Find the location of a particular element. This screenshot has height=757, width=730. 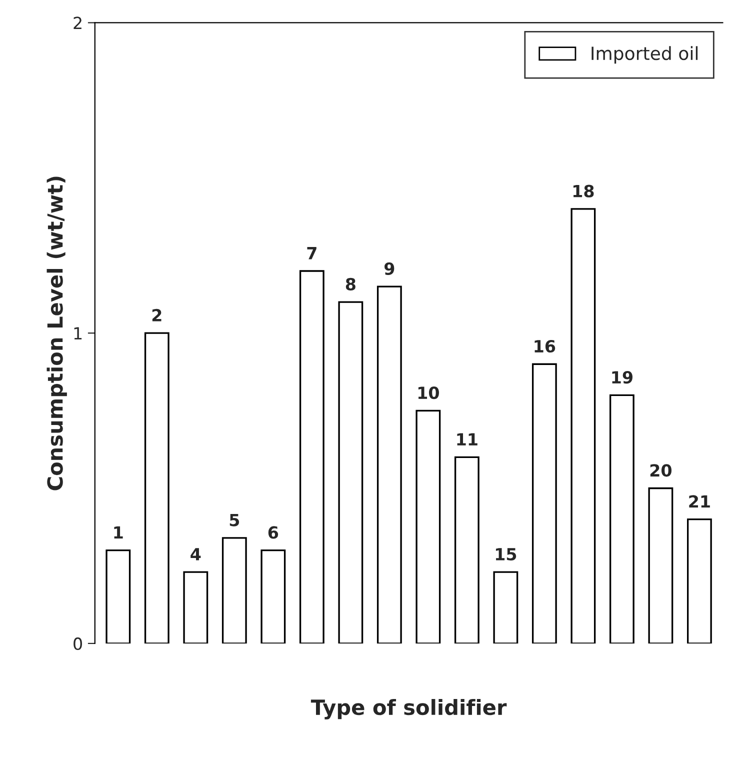

x-axis-title: Type of solidifier is located at coordinates (408, 709).